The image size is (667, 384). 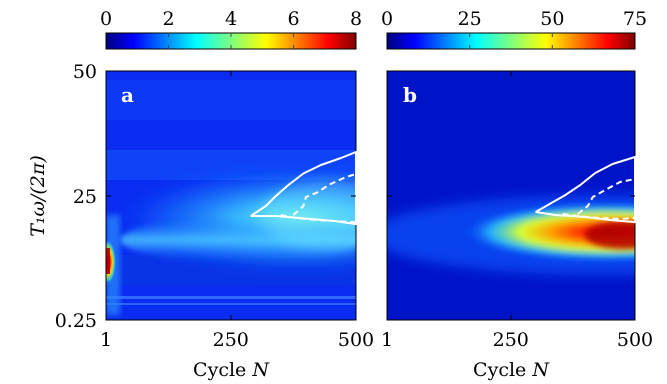 What do you see at coordinates (511, 41) in the screenshot?
I see `colorbar-b` at bounding box center [511, 41].